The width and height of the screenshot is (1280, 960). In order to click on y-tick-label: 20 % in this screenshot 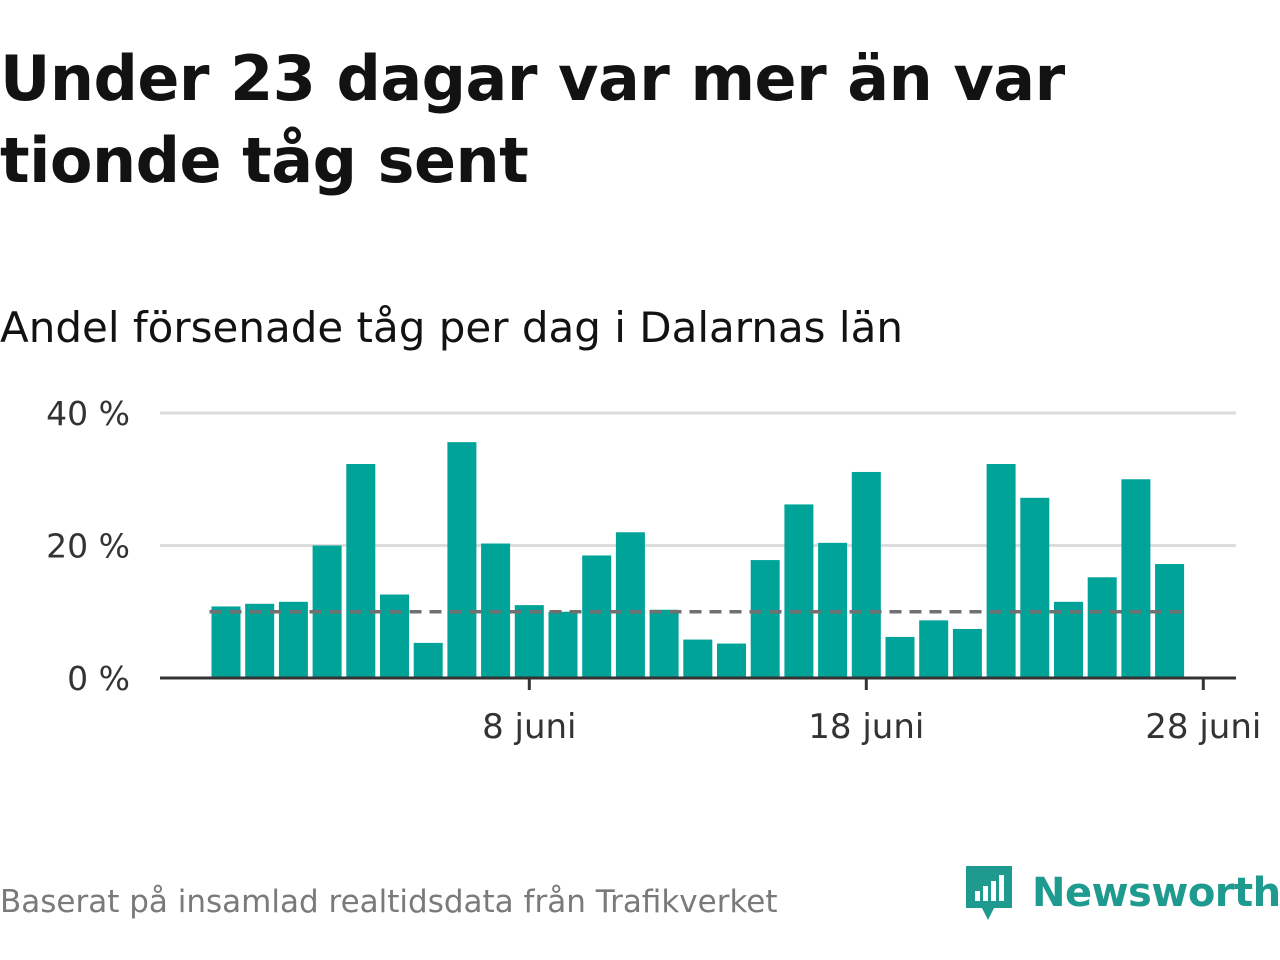, I will do `click(88, 546)`.